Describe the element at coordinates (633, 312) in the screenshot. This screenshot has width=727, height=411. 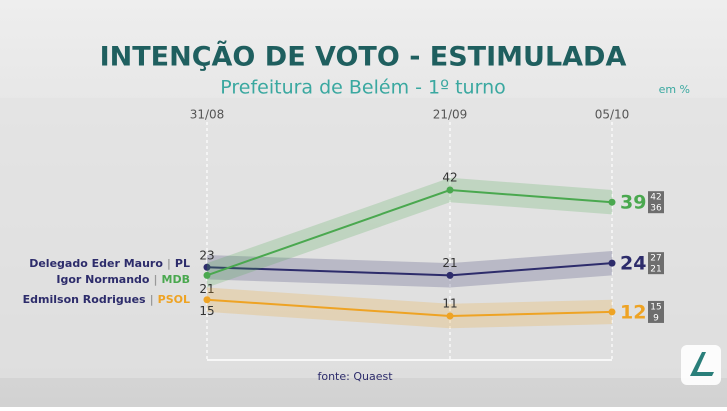
I see `value-label: 12` at that location.